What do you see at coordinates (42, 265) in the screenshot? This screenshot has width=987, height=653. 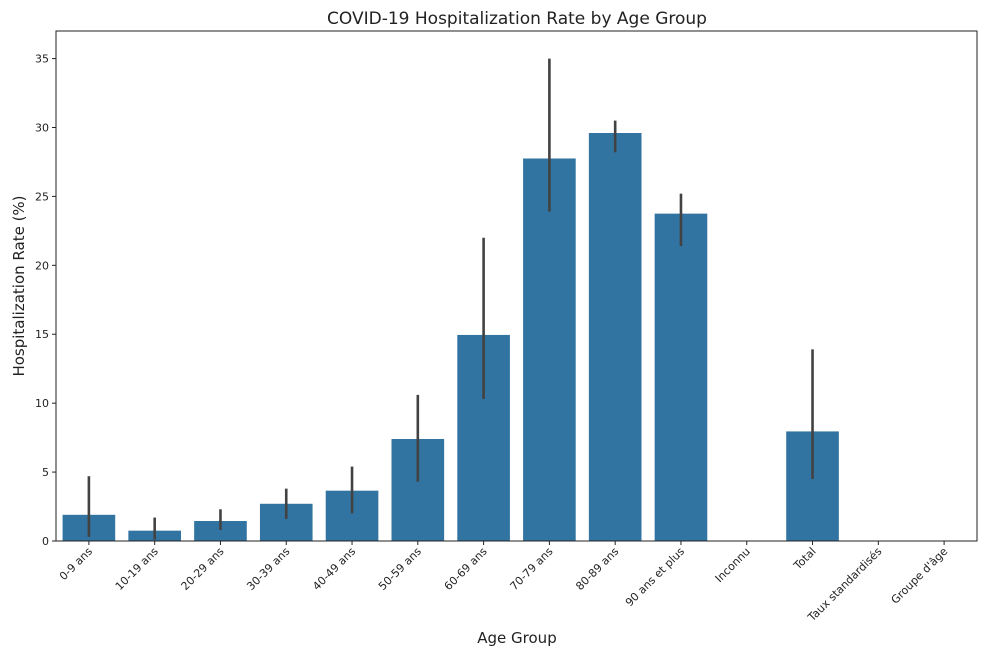 I see `y-tick-label: 20` at bounding box center [42, 265].